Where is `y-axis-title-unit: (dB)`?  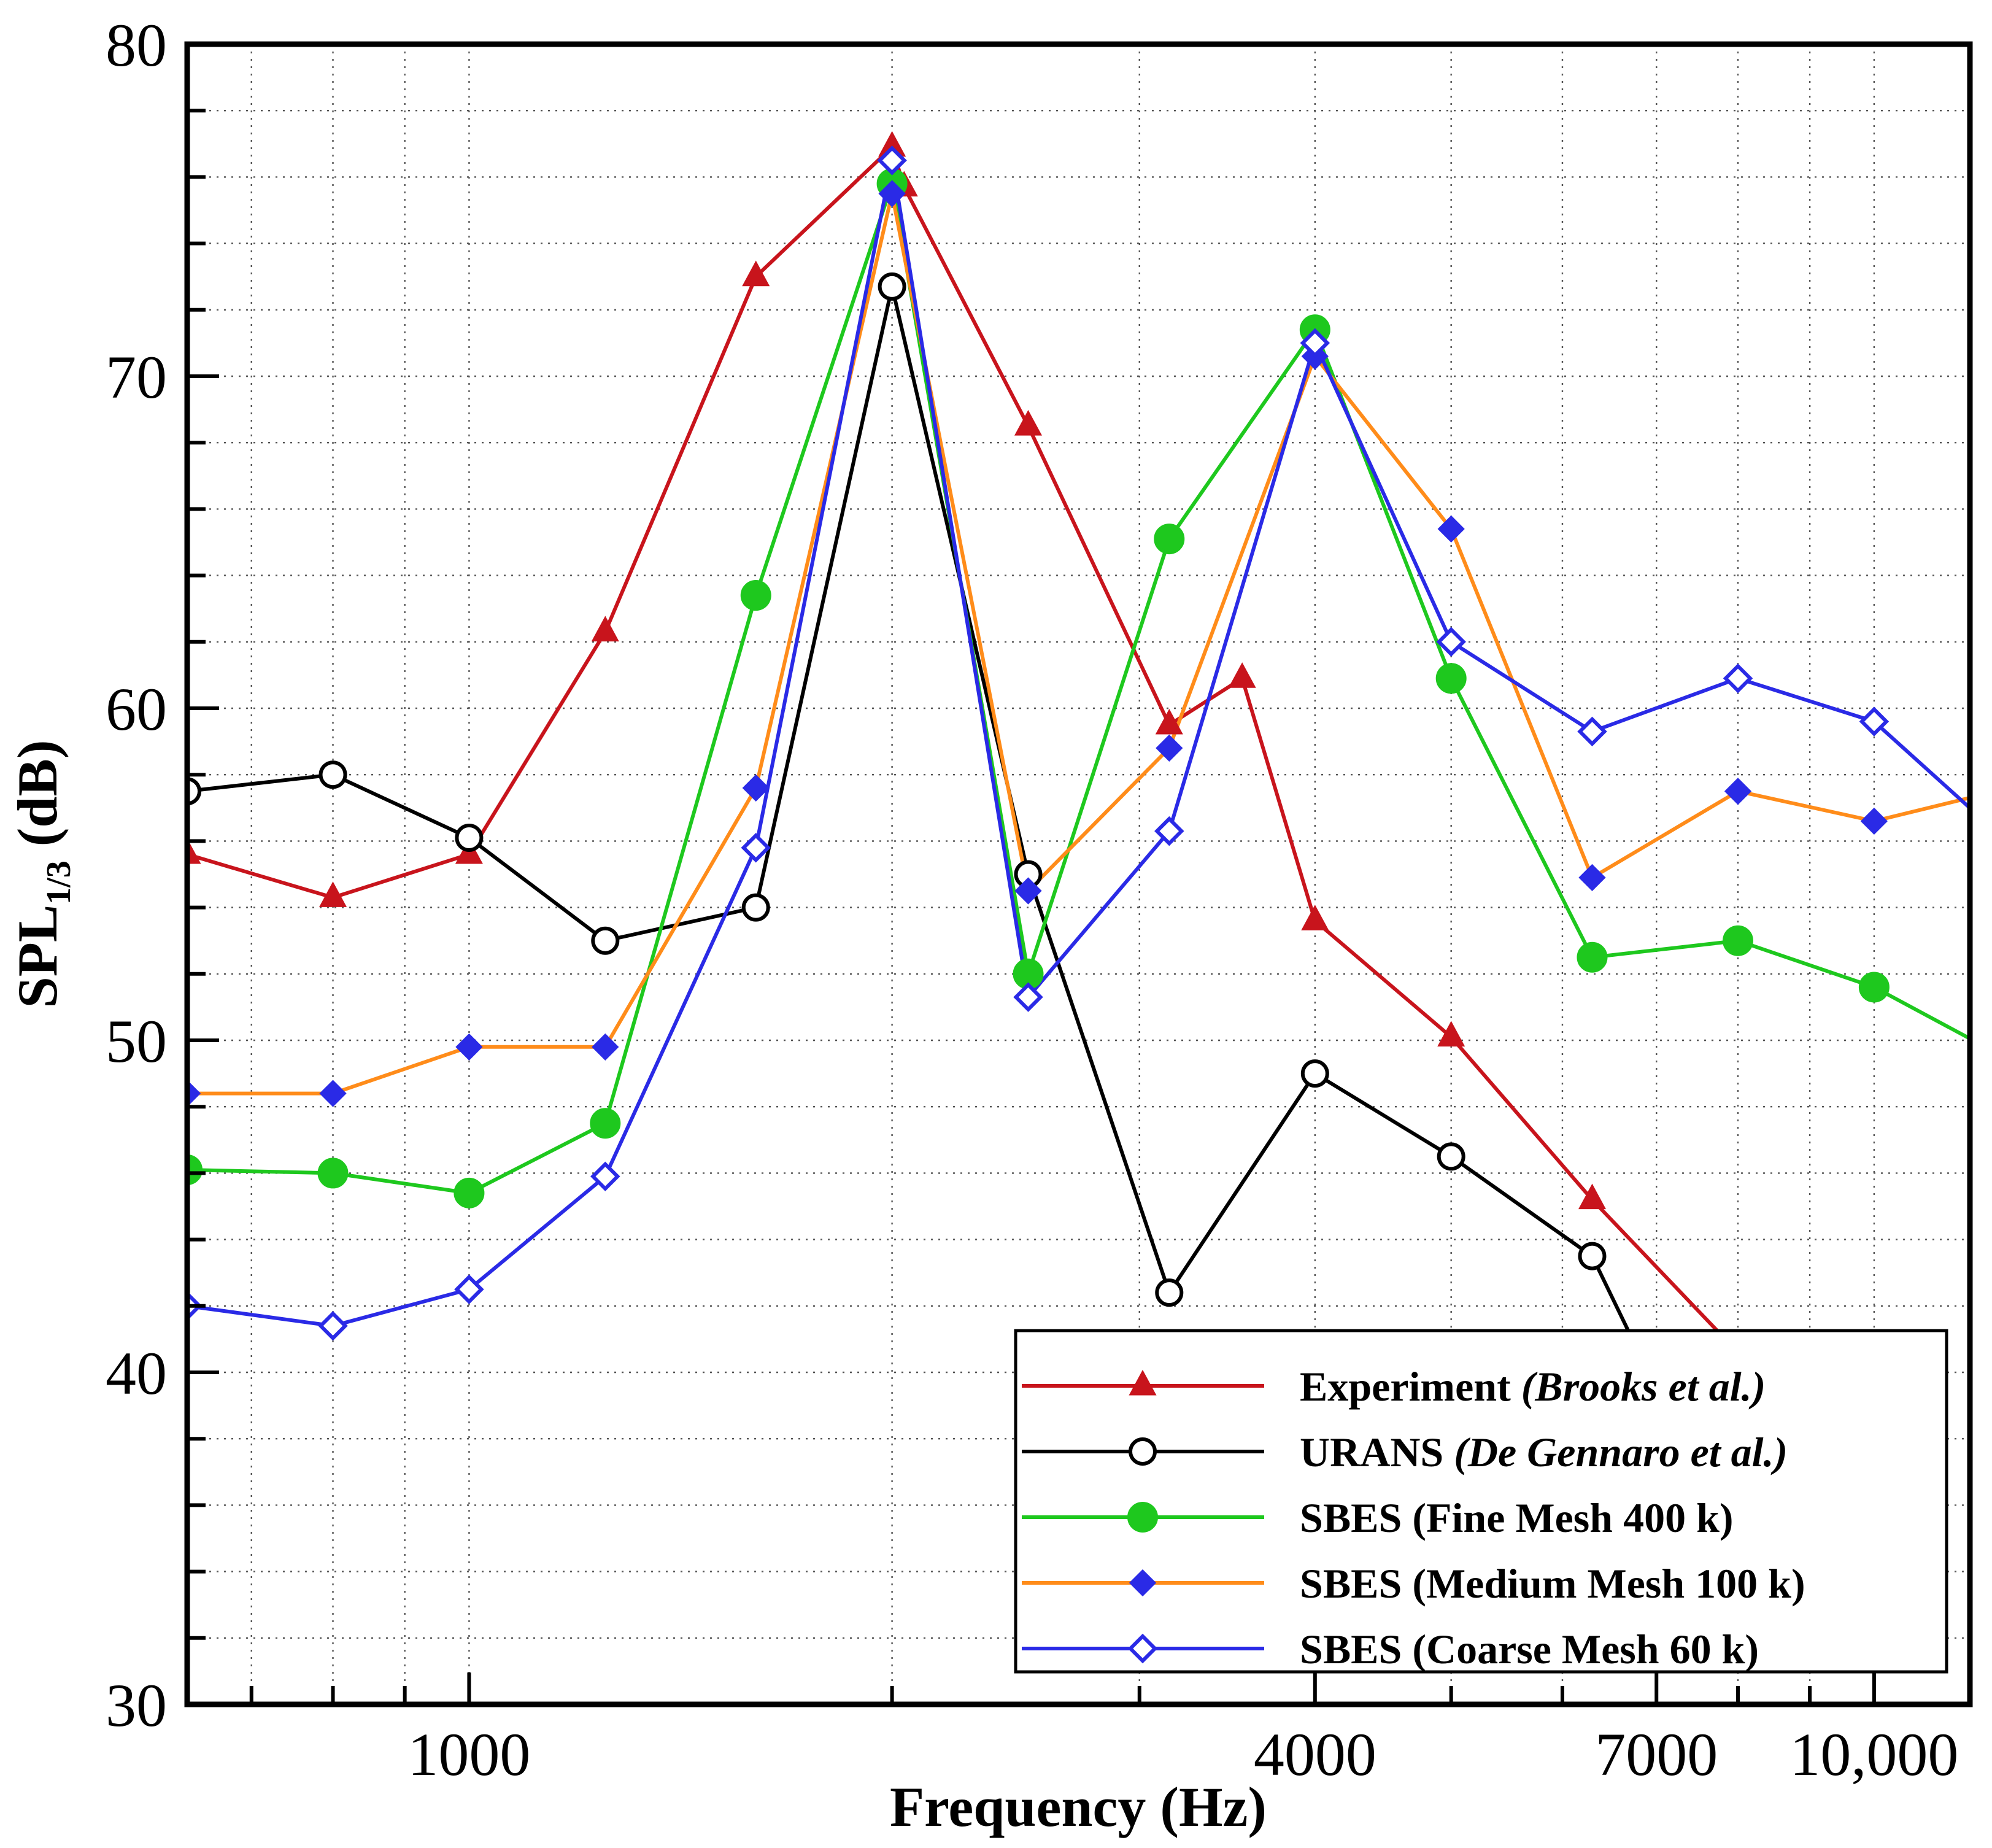
y-axis-title-unit: (dB) is located at coordinates (37, 800).